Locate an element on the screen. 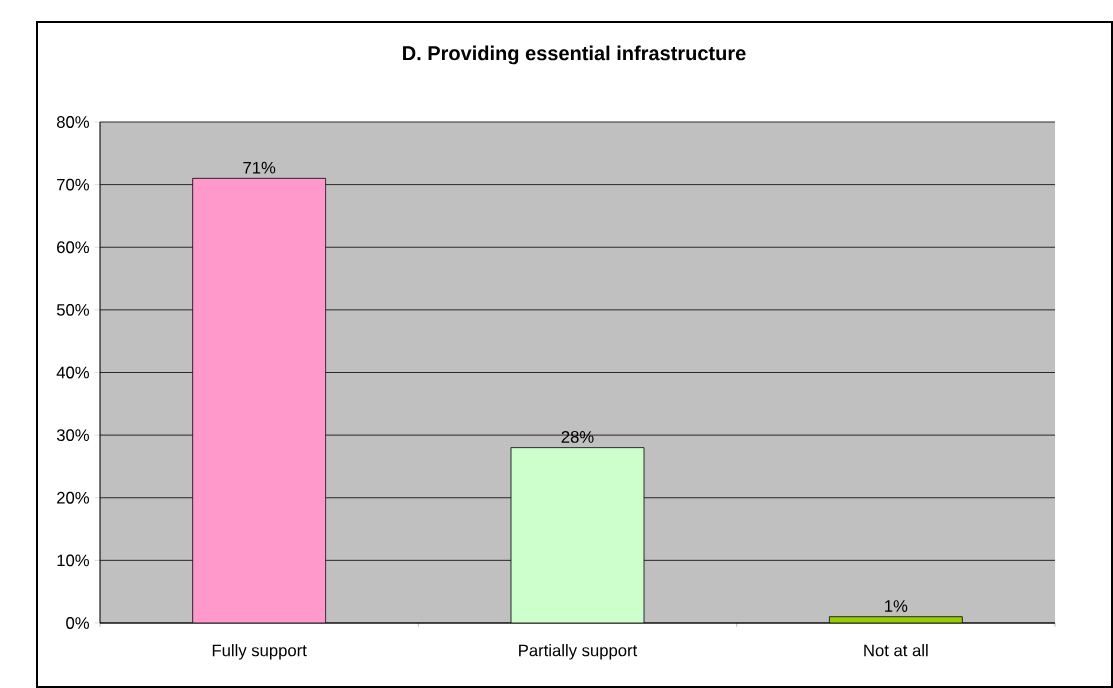 This screenshot has height=688, width=1113. y-tick-label: 80% is located at coordinates (72, 122).